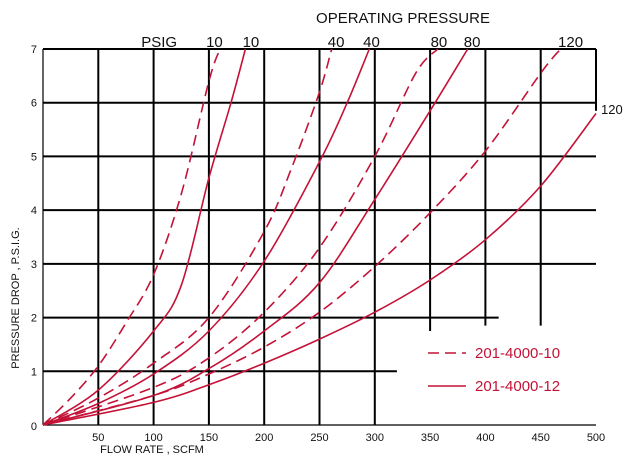 The height and width of the screenshot is (455, 637). What do you see at coordinates (430, 438) in the screenshot?
I see `x-tick-label: 350` at bounding box center [430, 438].